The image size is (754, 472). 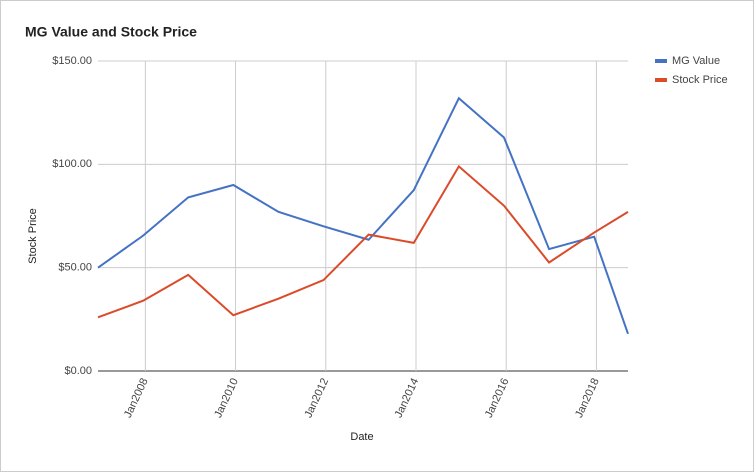 I want to click on y-axis-label: Stock Price, so click(x=33, y=236).